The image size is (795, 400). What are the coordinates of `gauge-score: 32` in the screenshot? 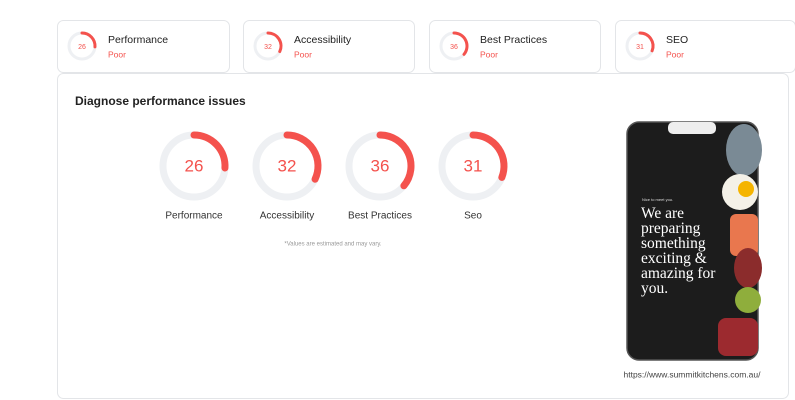 It's located at (287, 165).